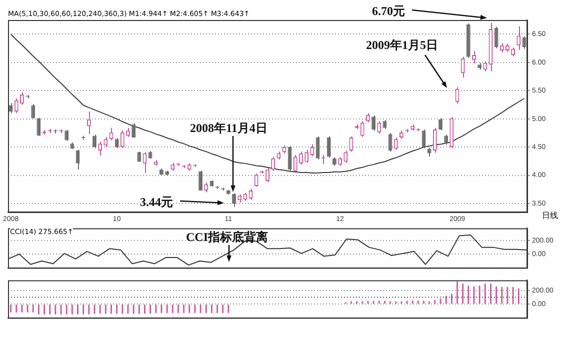 The height and width of the screenshot is (339, 568). I want to click on annotation: 2008年11月4日, so click(229, 128).